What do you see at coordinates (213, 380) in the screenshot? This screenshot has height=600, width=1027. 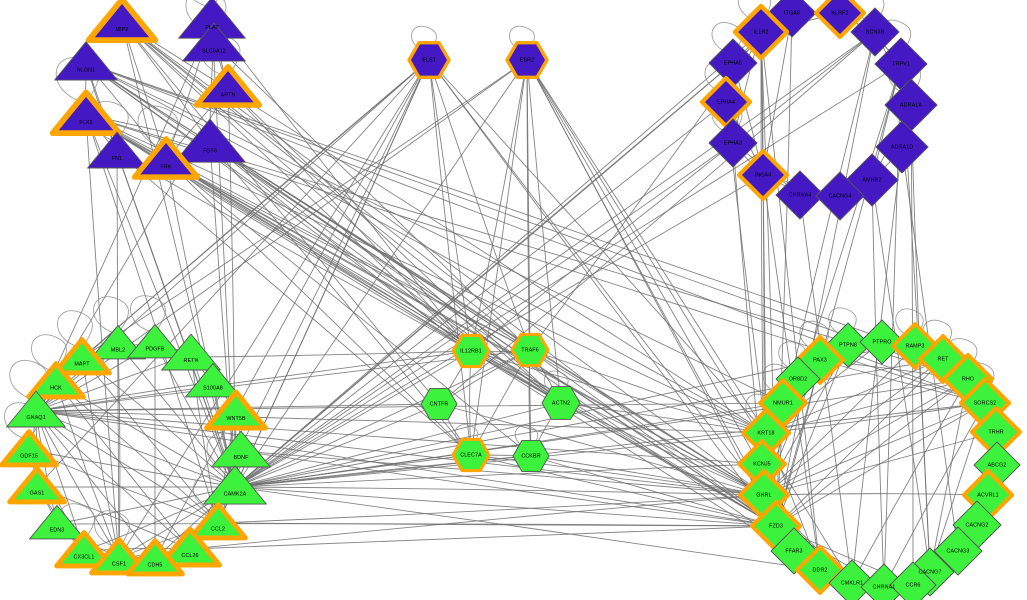 I see `graph-node-s100a8` at bounding box center [213, 380].